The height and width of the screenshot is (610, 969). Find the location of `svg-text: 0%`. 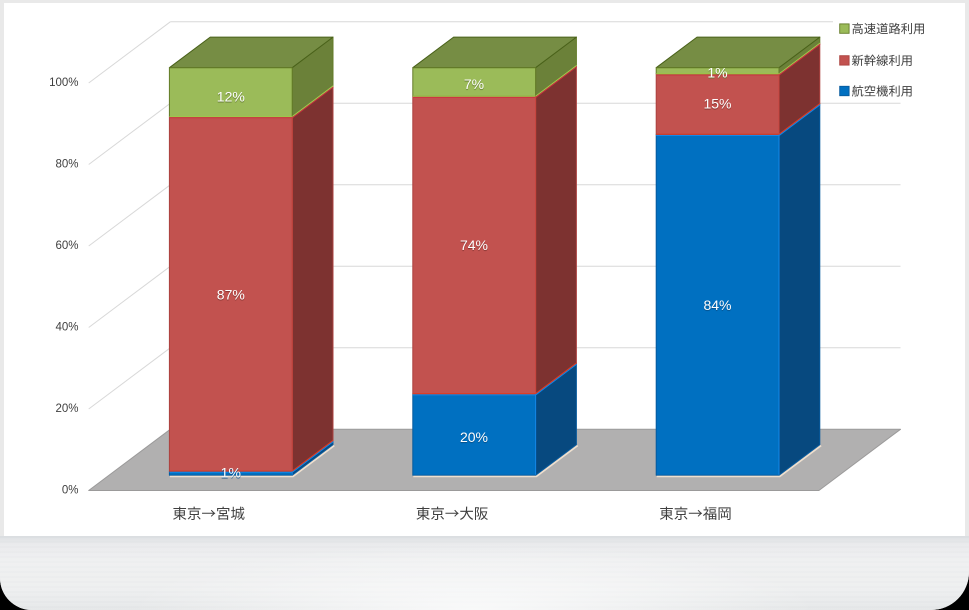

svg-text: 0% is located at coordinates (70, 491).